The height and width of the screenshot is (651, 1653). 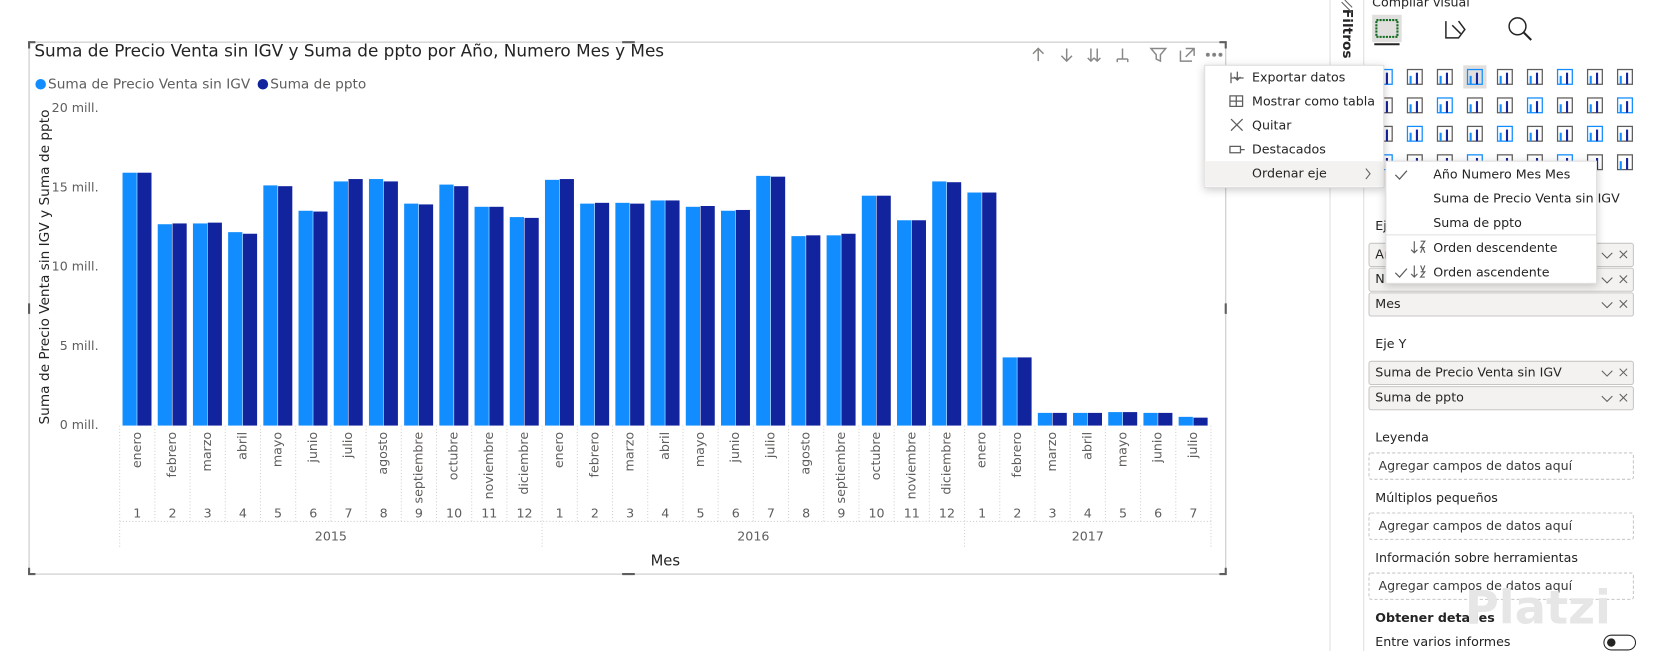 I want to click on x-tick-label: enero, so click(x=136, y=450).